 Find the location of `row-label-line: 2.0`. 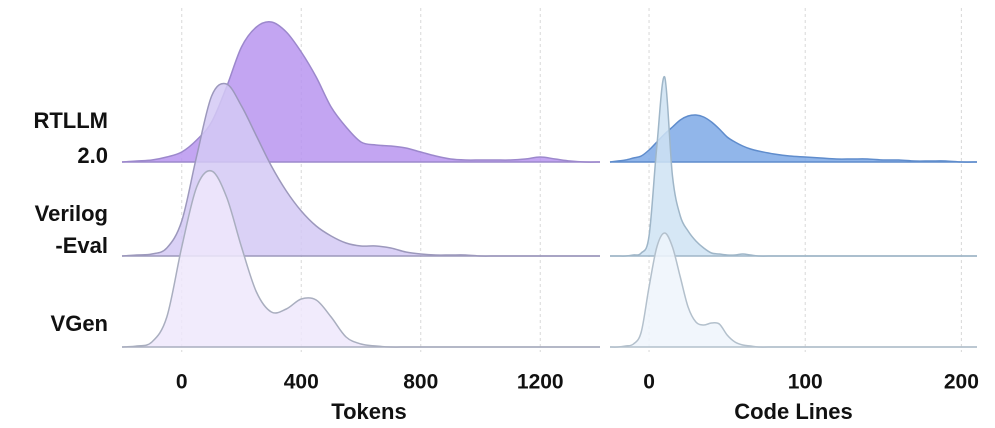

row-label-line: 2.0 is located at coordinates (92, 155).